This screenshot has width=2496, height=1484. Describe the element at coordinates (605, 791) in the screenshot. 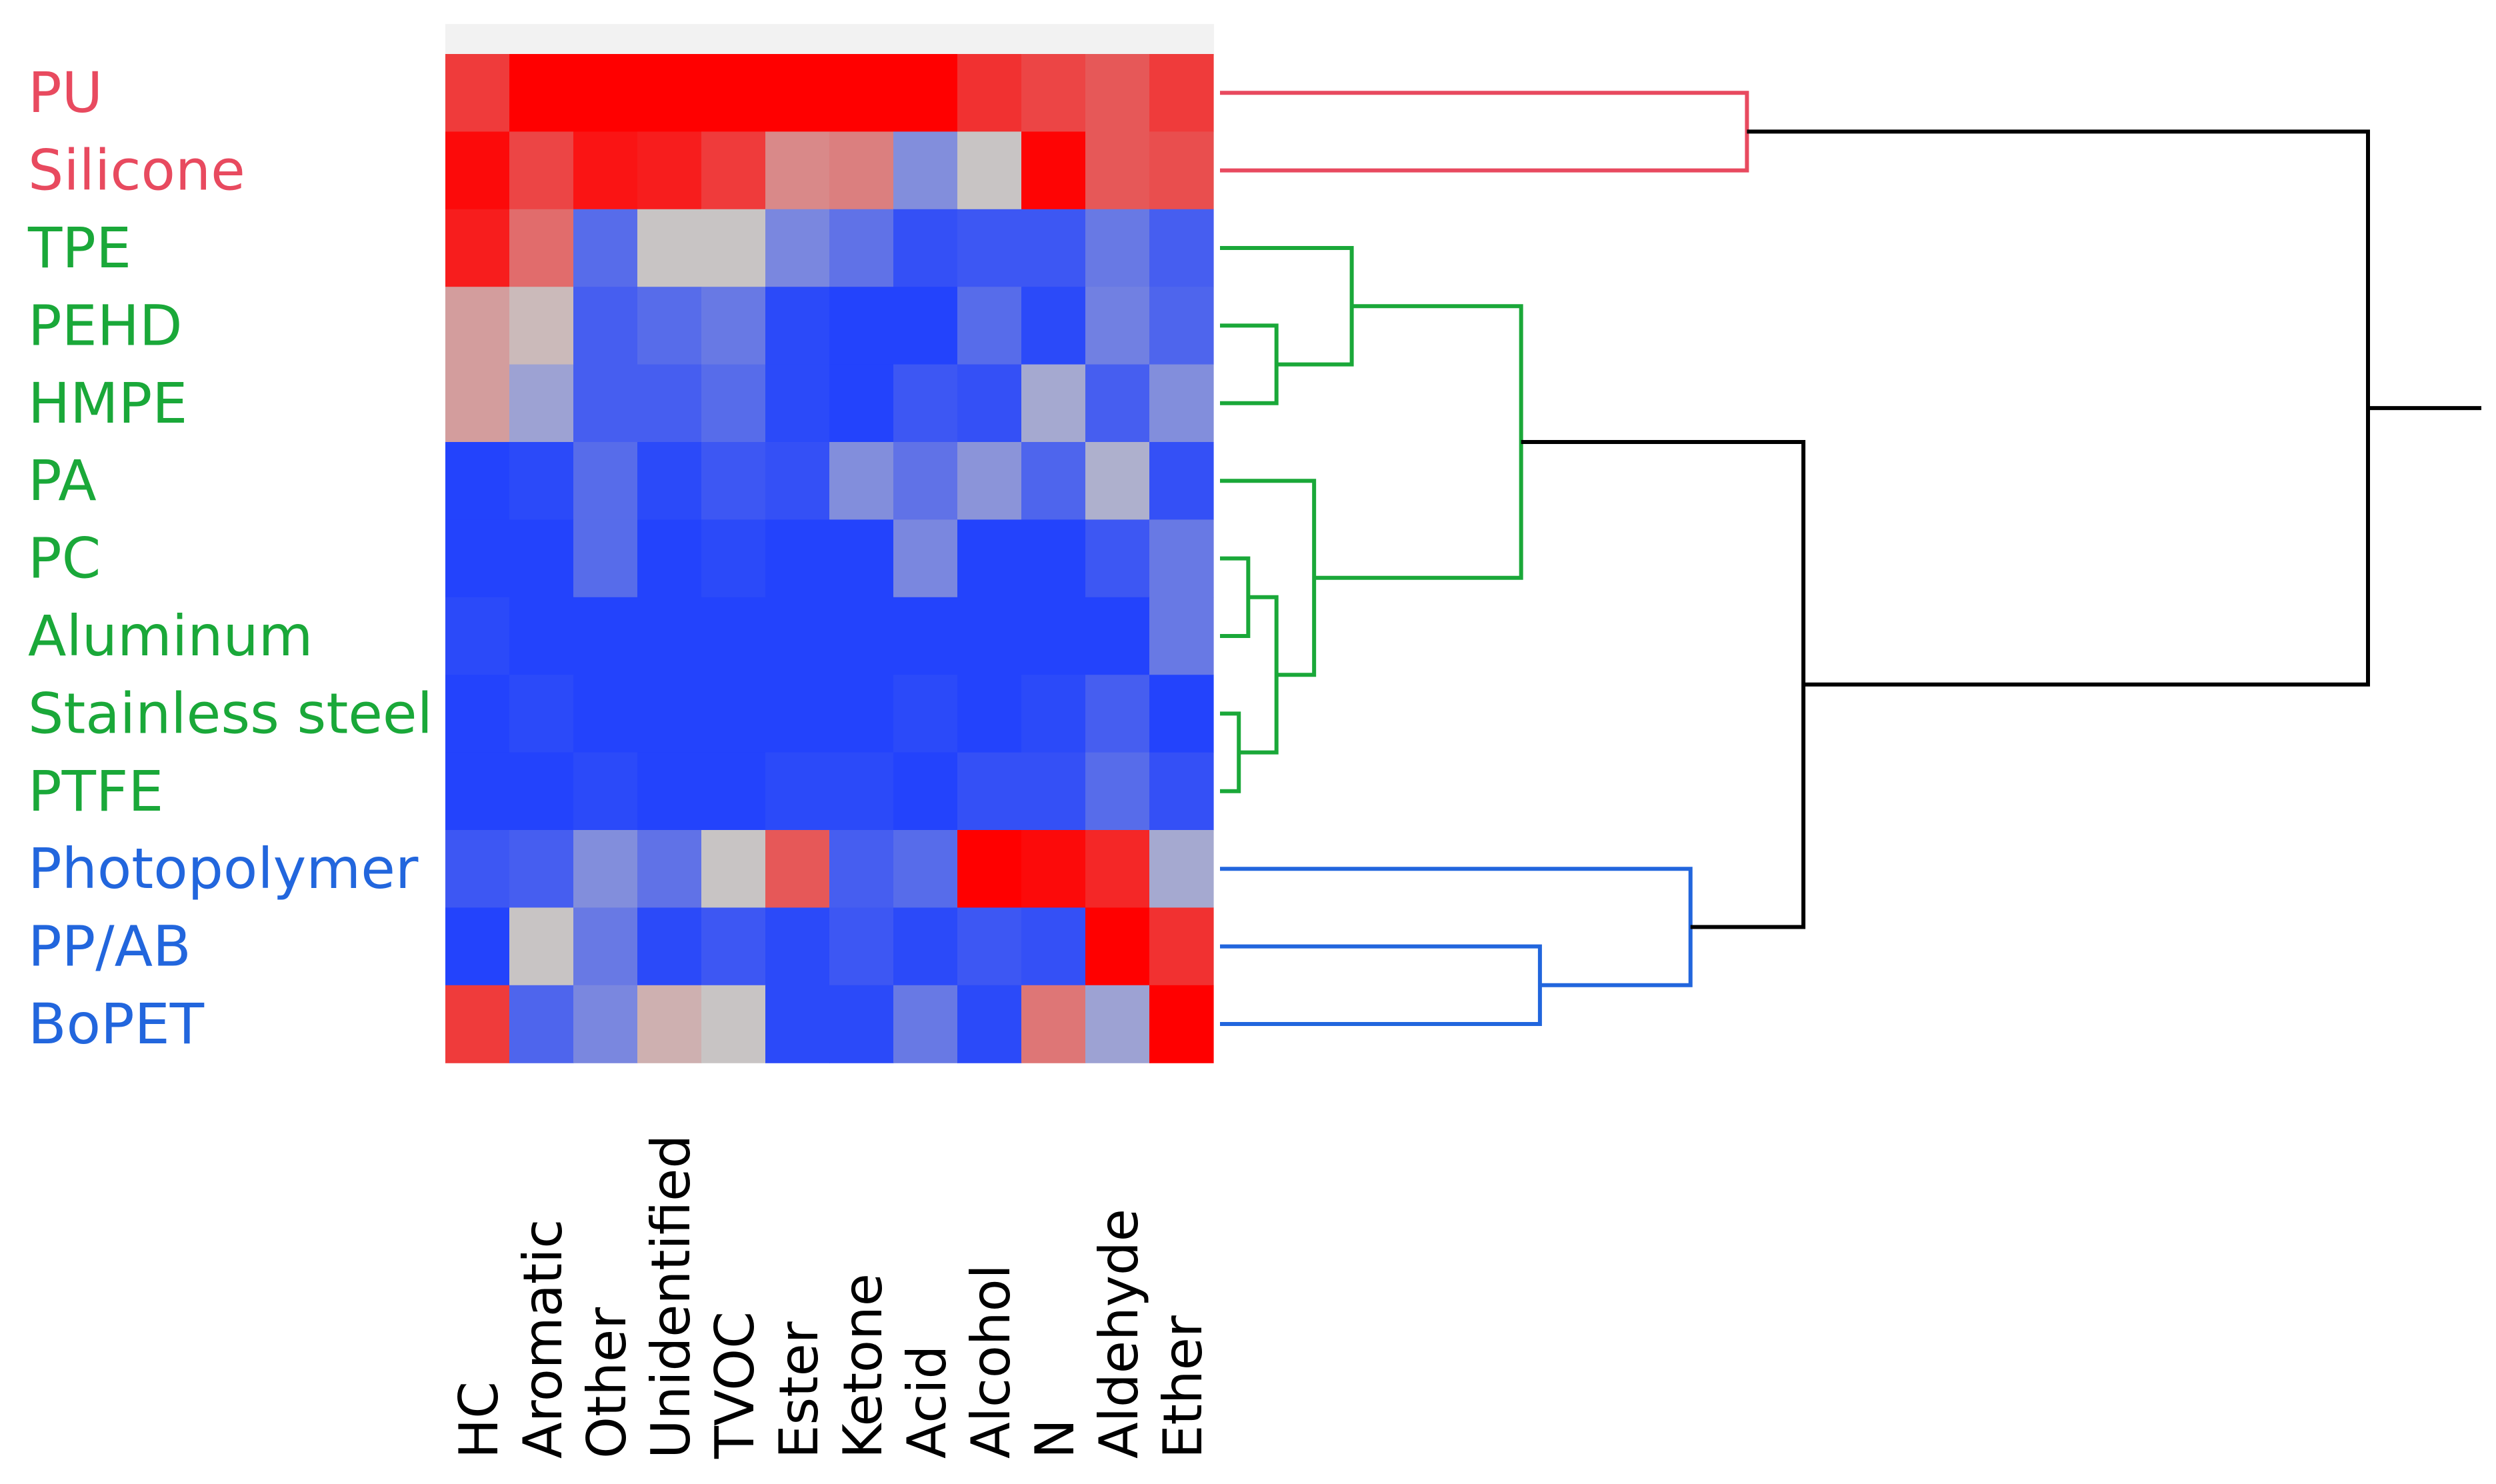

I see `heatmap-cell-ptfe-other` at that location.